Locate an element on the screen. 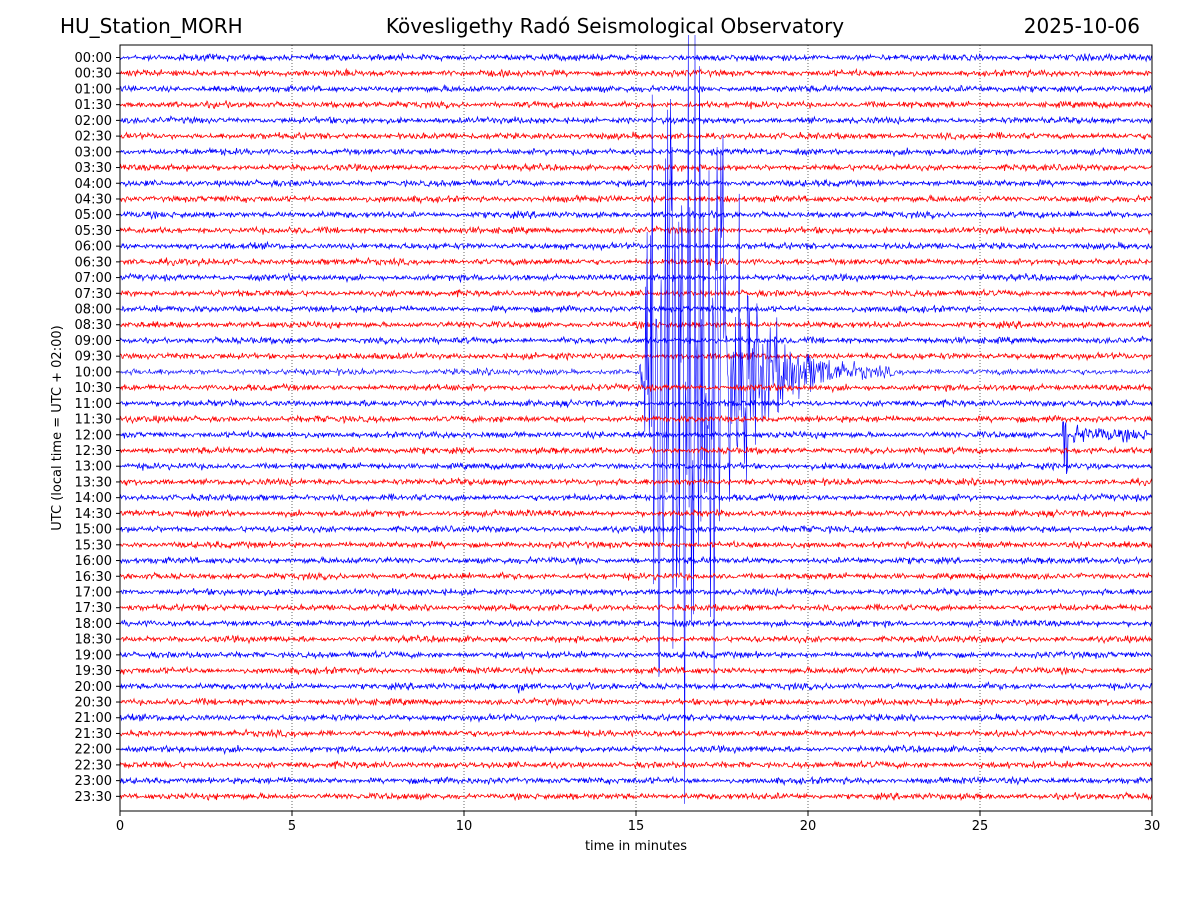  row-time-label: 13:30 is located at coordinates (93, 482).